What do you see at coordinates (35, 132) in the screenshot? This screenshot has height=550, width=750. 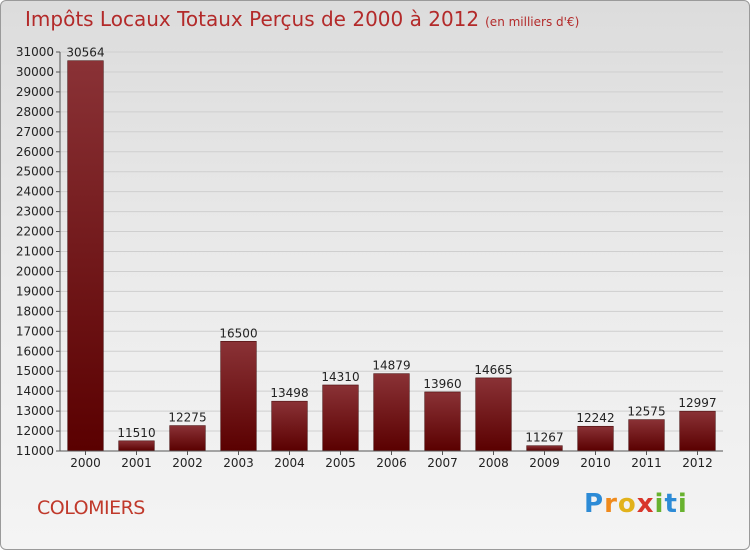 I see `y-tick-label: 27000` at bounding box center [35, 132].